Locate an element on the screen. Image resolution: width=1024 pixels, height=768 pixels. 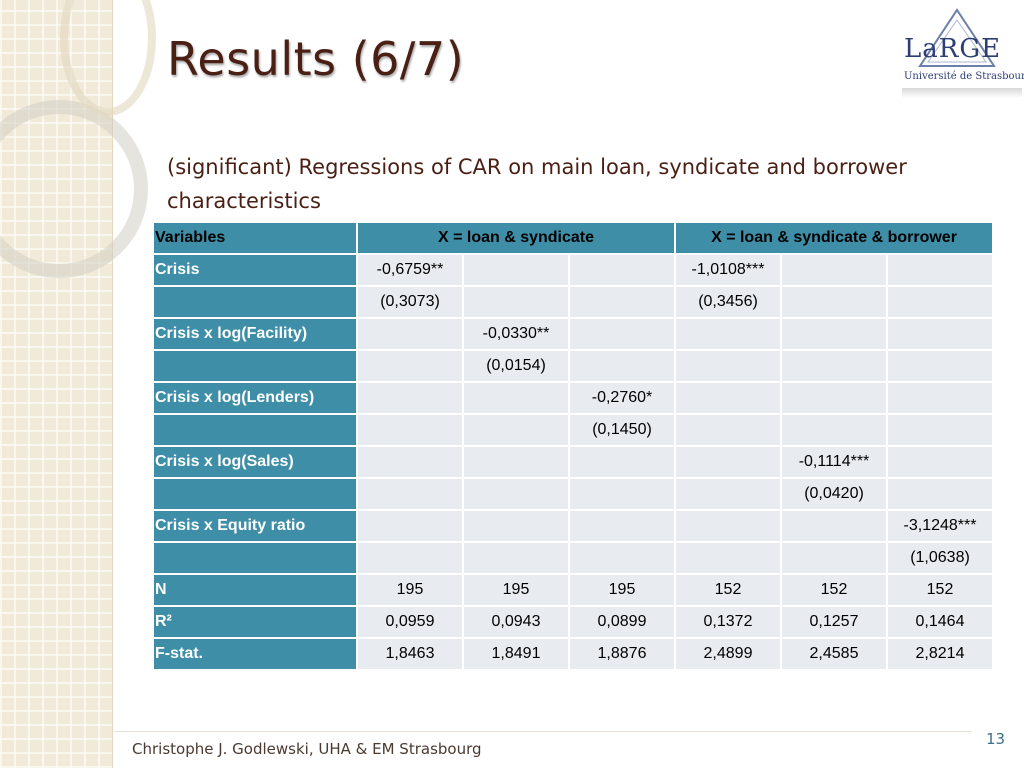
table-cell: 2,4585 is located at coordinates (834, 654).